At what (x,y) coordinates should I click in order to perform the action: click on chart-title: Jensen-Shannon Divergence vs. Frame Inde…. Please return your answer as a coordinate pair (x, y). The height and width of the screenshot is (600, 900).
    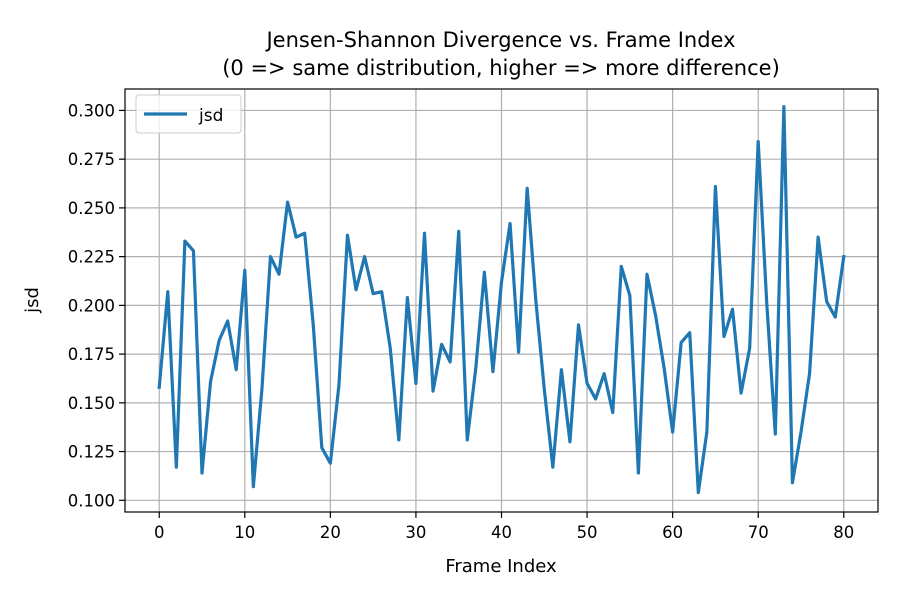
    Looking at the image, I should click on (499, 40).